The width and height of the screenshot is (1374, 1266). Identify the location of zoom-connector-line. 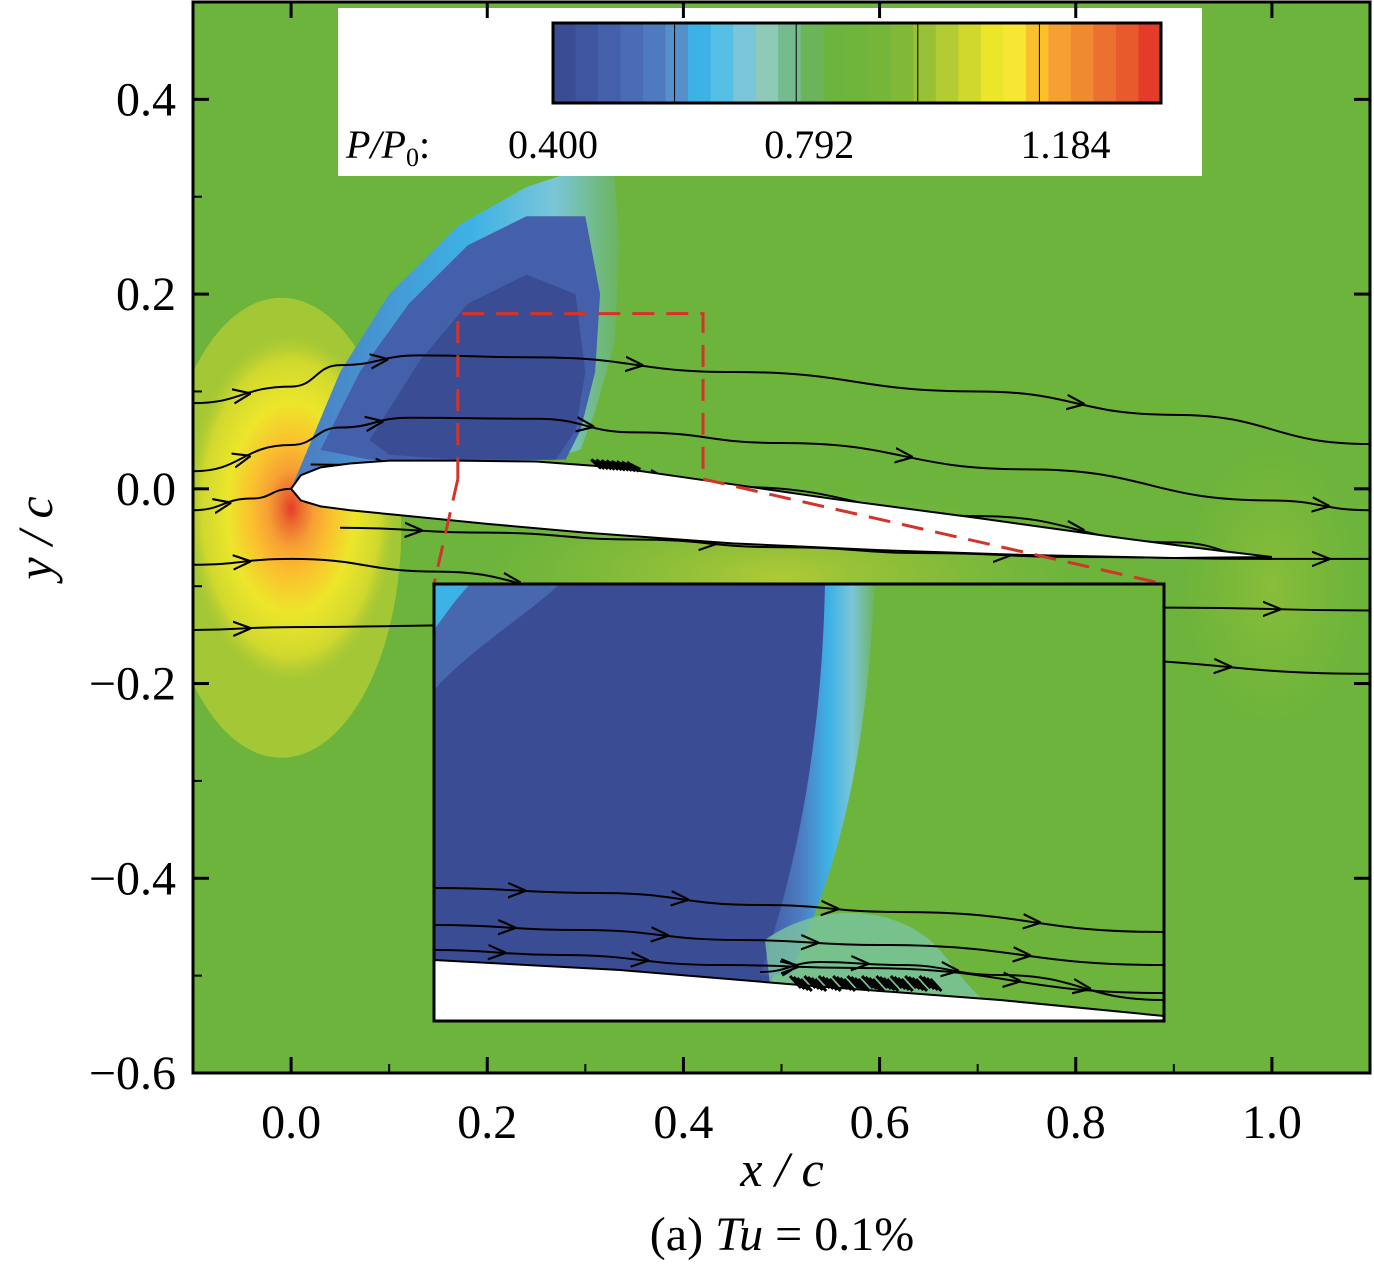
(798, 531).